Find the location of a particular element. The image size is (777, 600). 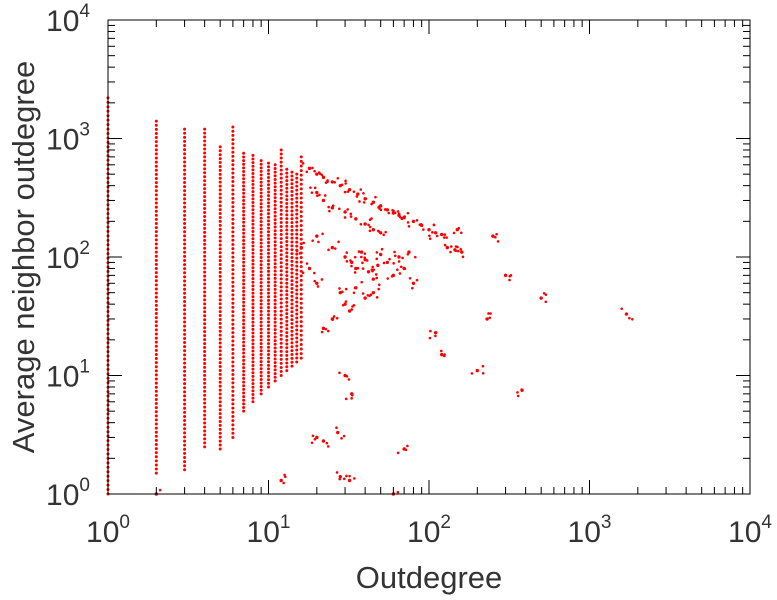

y-tick-label: 10³ is located at coordinates (68, 138).